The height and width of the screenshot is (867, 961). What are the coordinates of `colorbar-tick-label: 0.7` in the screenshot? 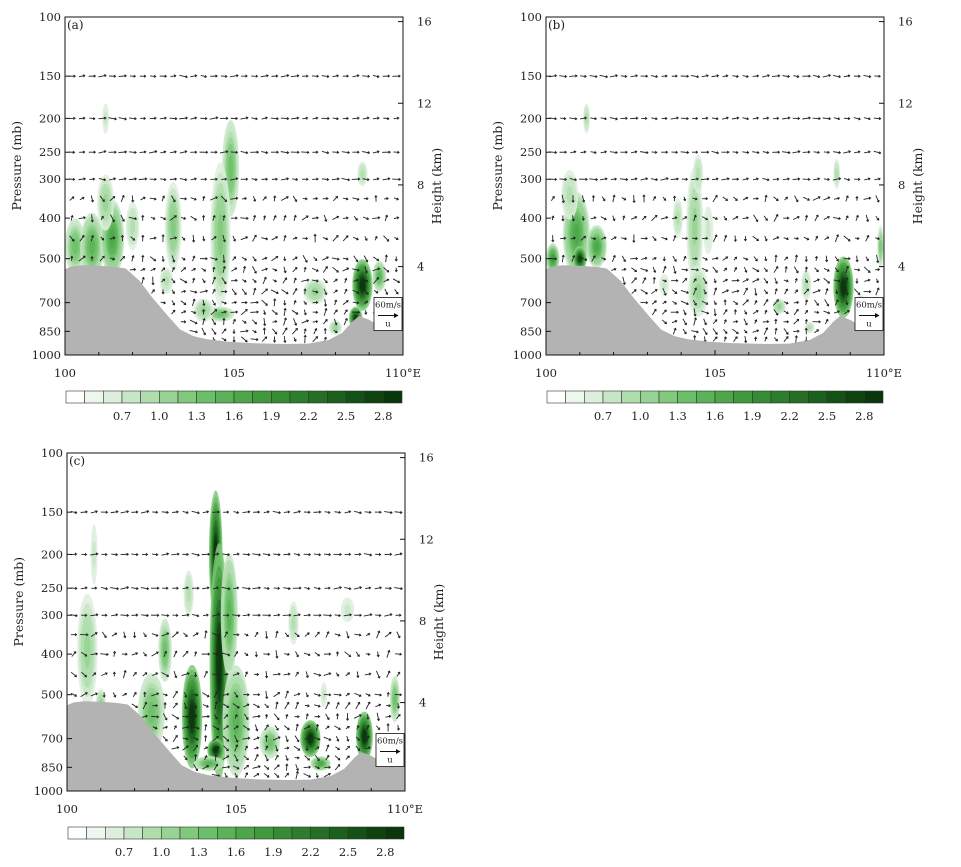 It's located at (124, 852).